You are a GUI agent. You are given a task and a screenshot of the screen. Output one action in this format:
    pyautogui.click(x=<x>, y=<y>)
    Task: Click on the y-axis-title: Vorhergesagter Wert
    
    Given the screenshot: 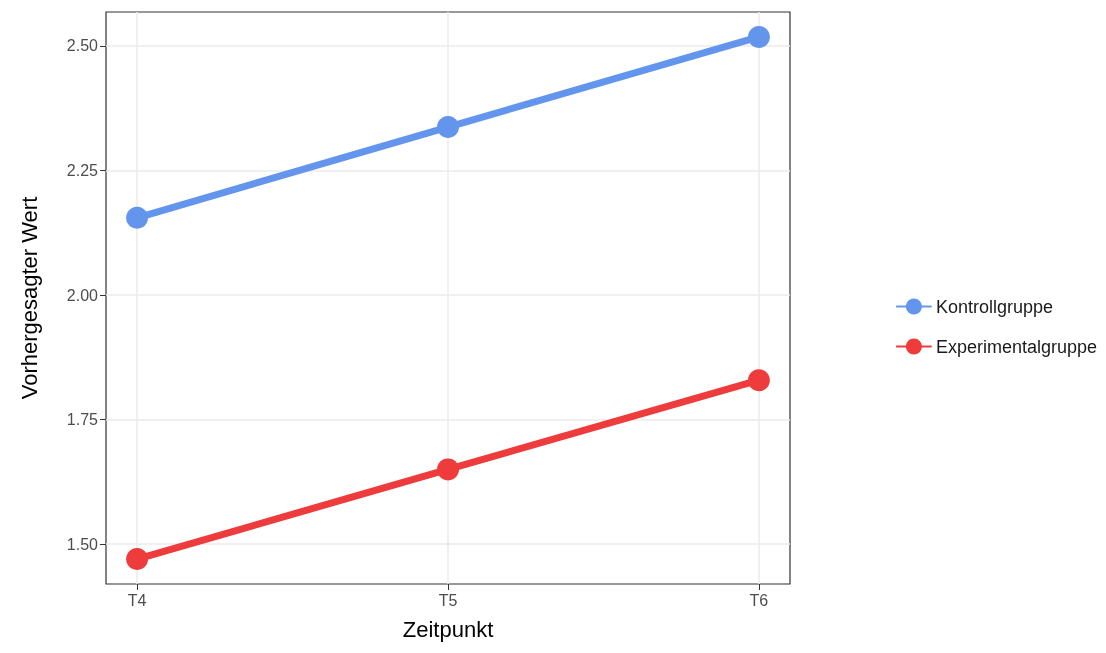 What is the action you would take?
    pyautogui.click(x=29, y=298)
    